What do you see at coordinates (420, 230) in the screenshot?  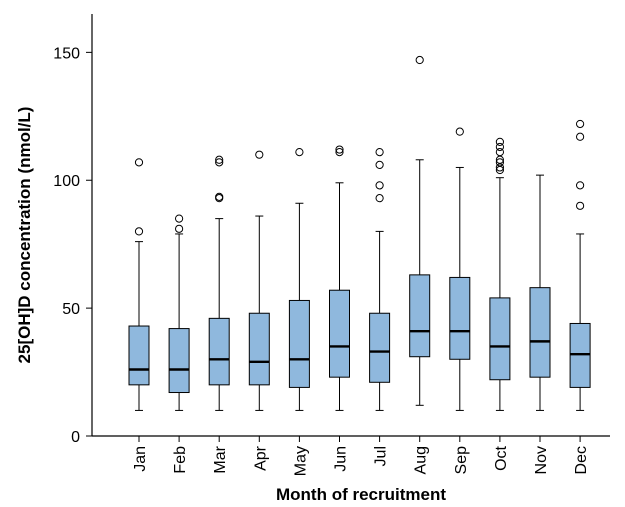 I see `box-group-aug` at bounding box center [420, 230].